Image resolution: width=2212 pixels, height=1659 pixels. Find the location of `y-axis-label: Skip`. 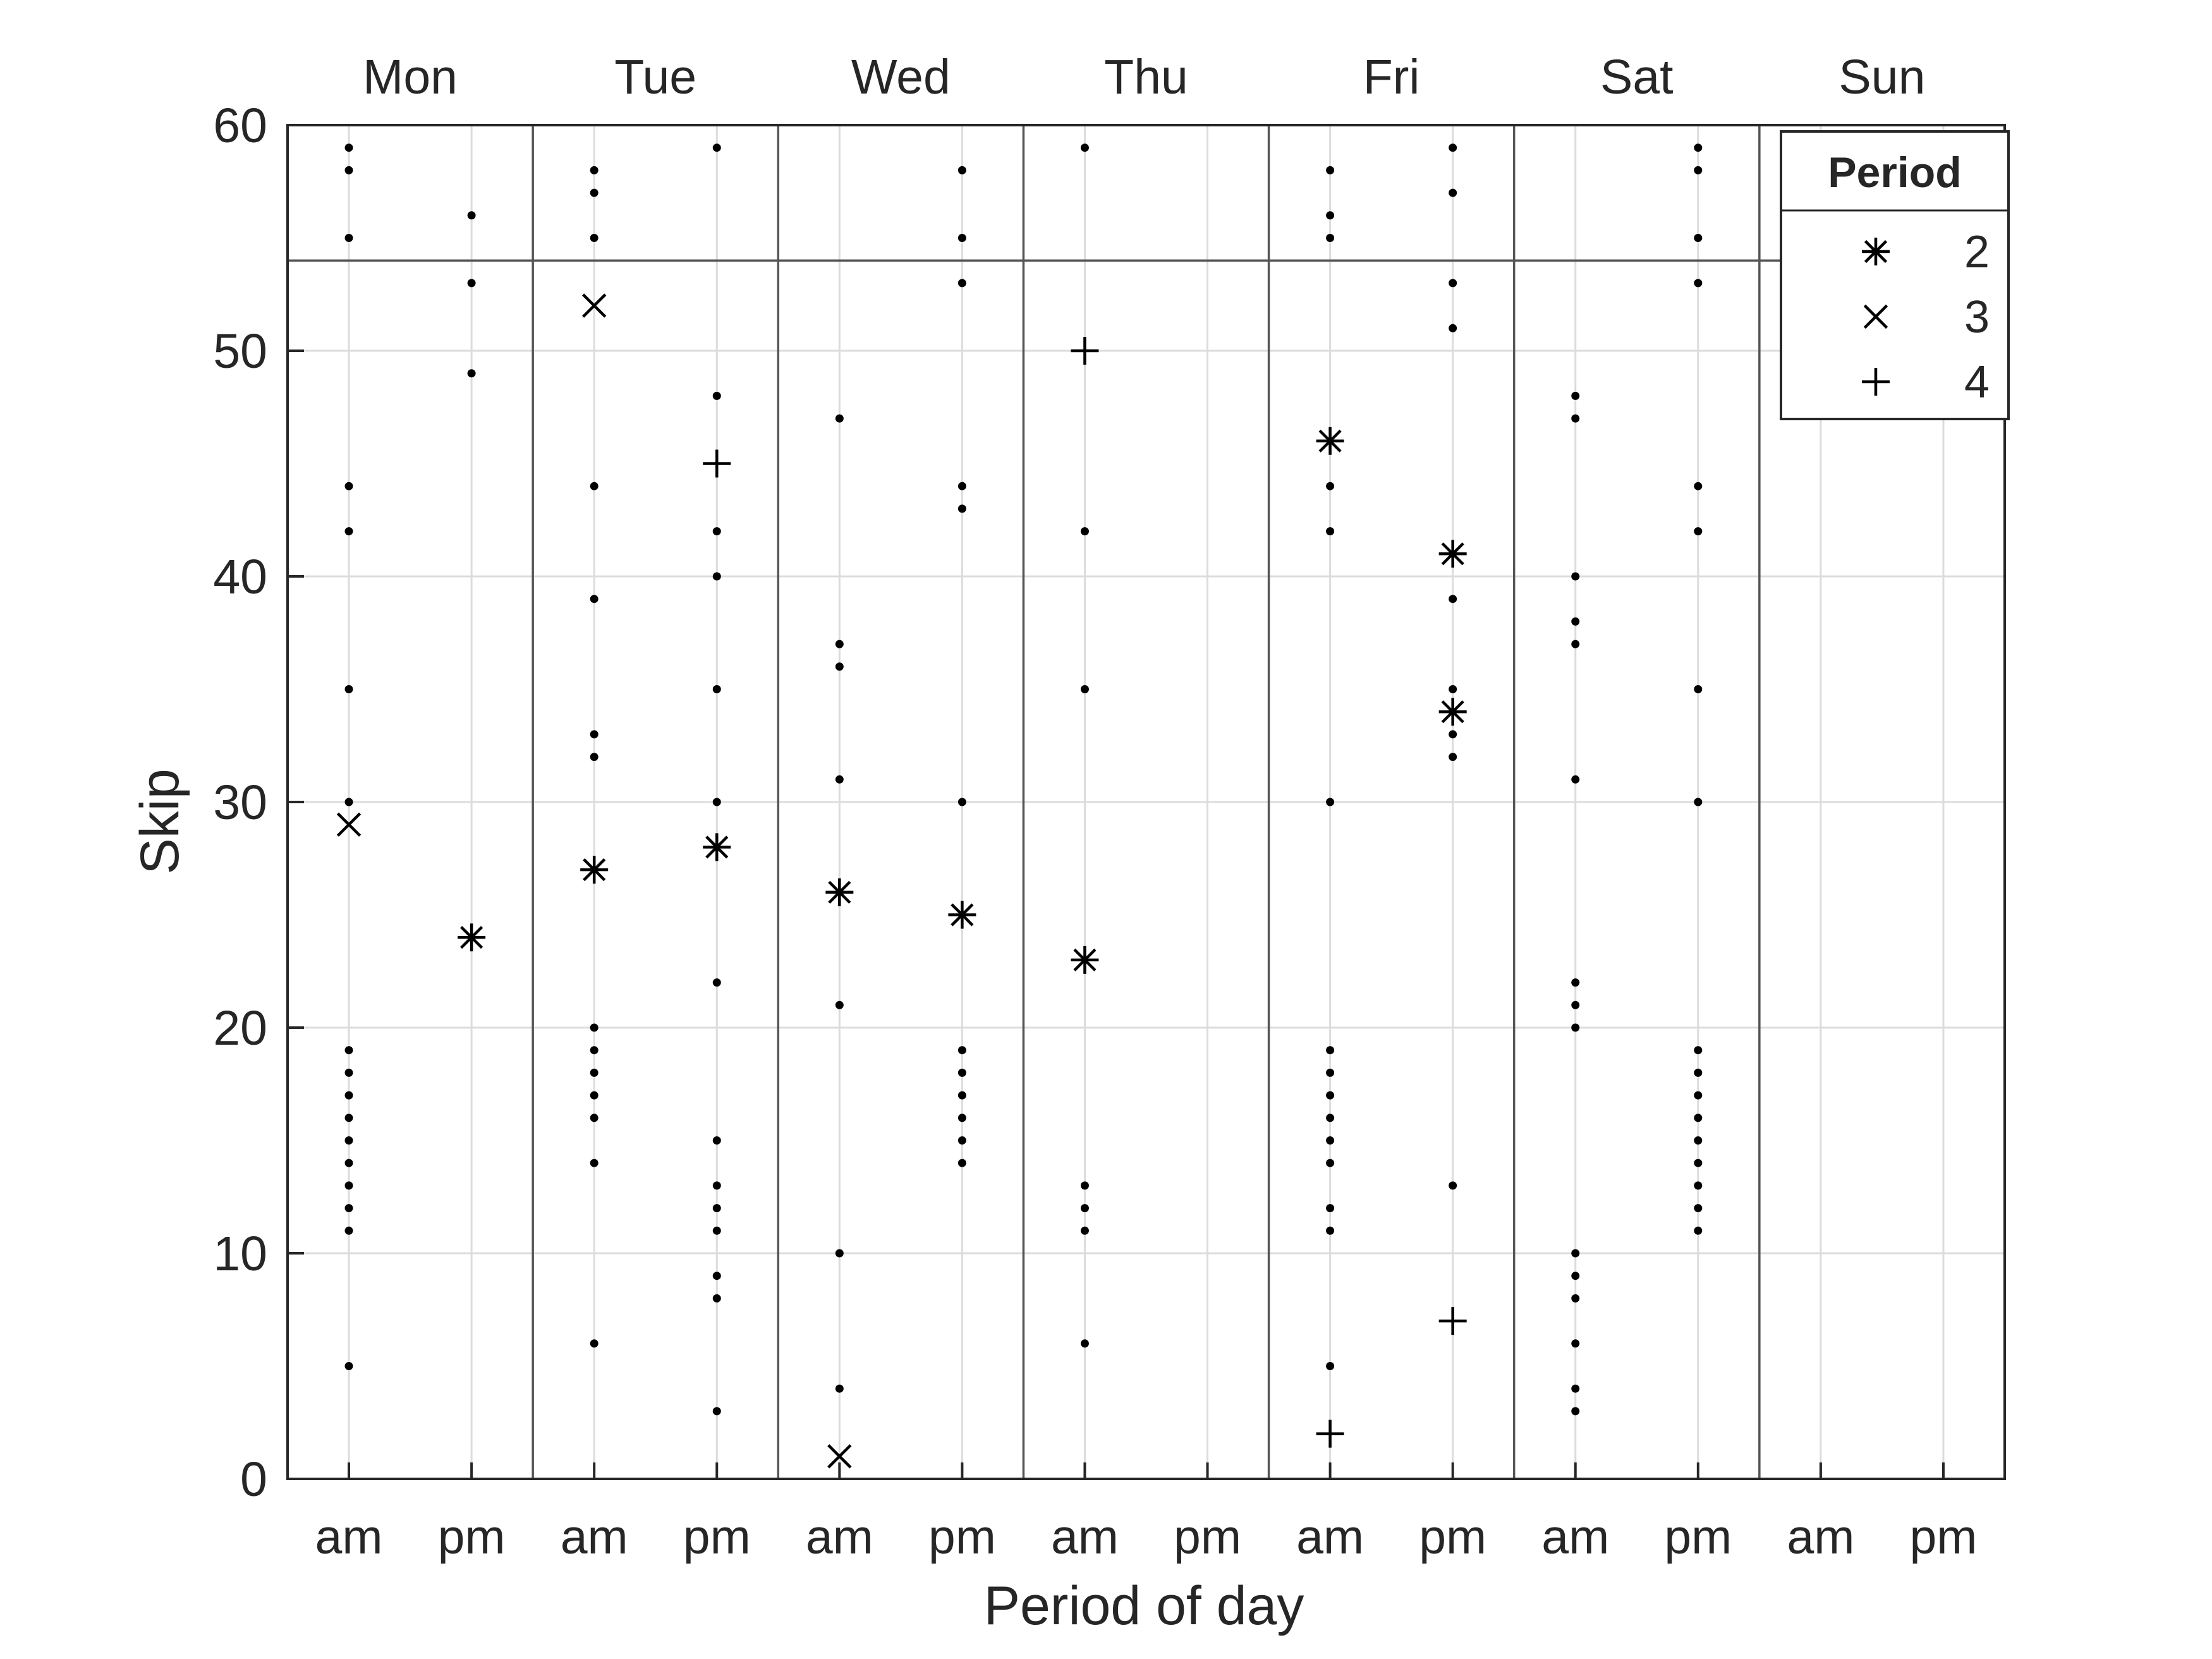

y-axis-label: Skip is located at coordinates (160, 821).